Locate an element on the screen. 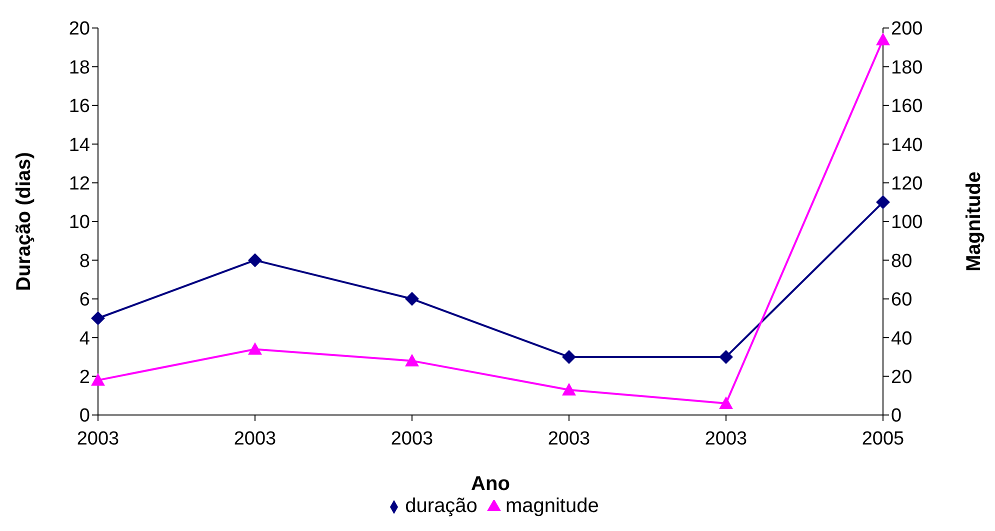  y2-tick-label: 0 is located at coordinates (896, 416).